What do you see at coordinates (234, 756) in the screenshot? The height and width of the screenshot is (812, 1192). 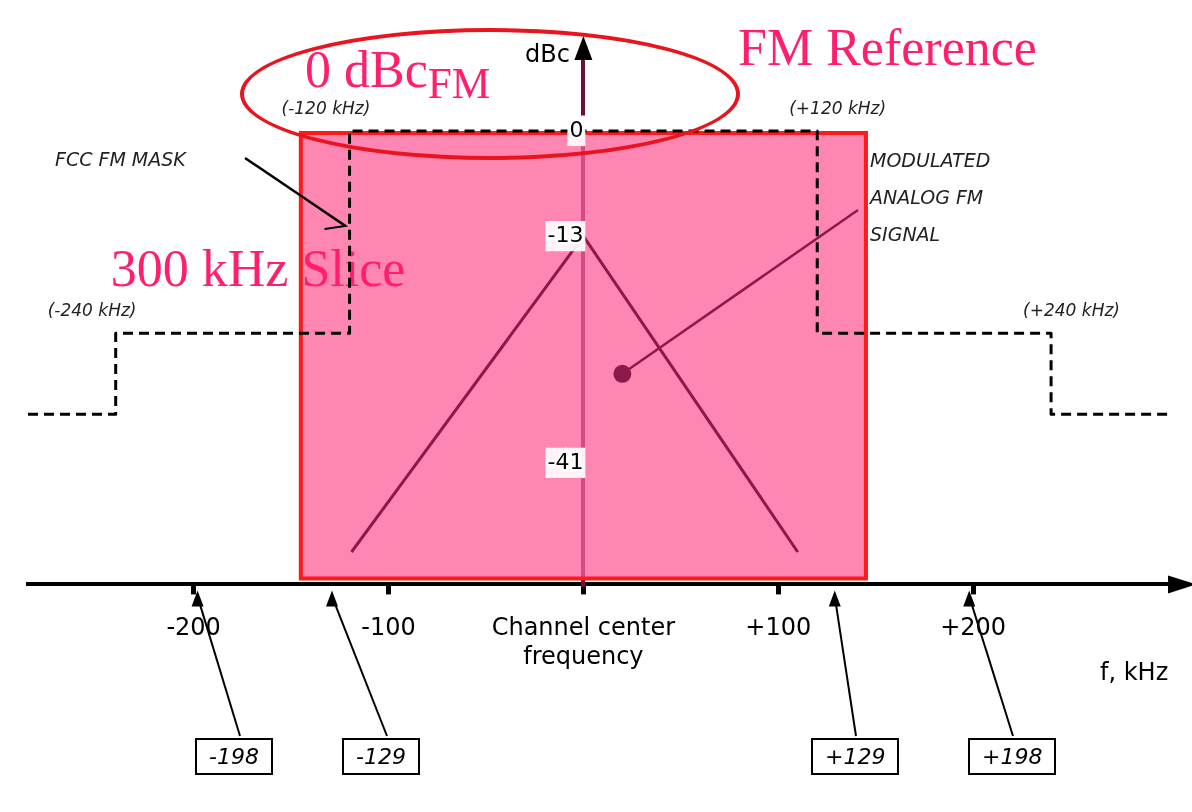 I see `text: -198` at bounding box center [234, 756].